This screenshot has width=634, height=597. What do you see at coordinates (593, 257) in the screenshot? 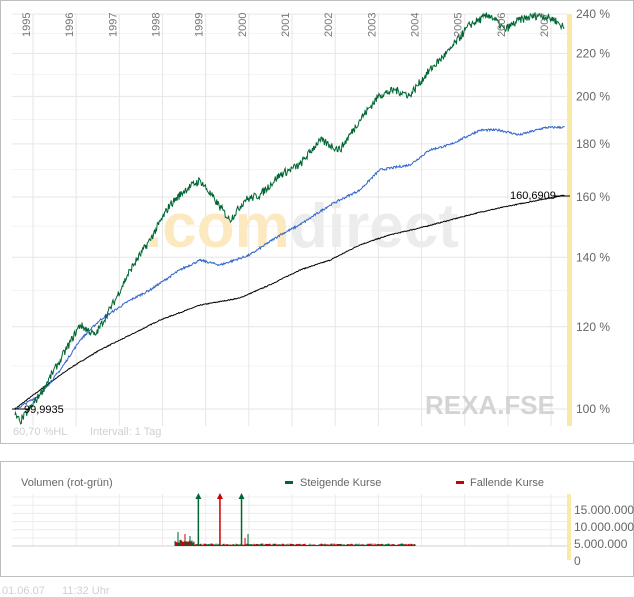
I see `y-tick-label: 140 %` at bounding box center [593, 257].